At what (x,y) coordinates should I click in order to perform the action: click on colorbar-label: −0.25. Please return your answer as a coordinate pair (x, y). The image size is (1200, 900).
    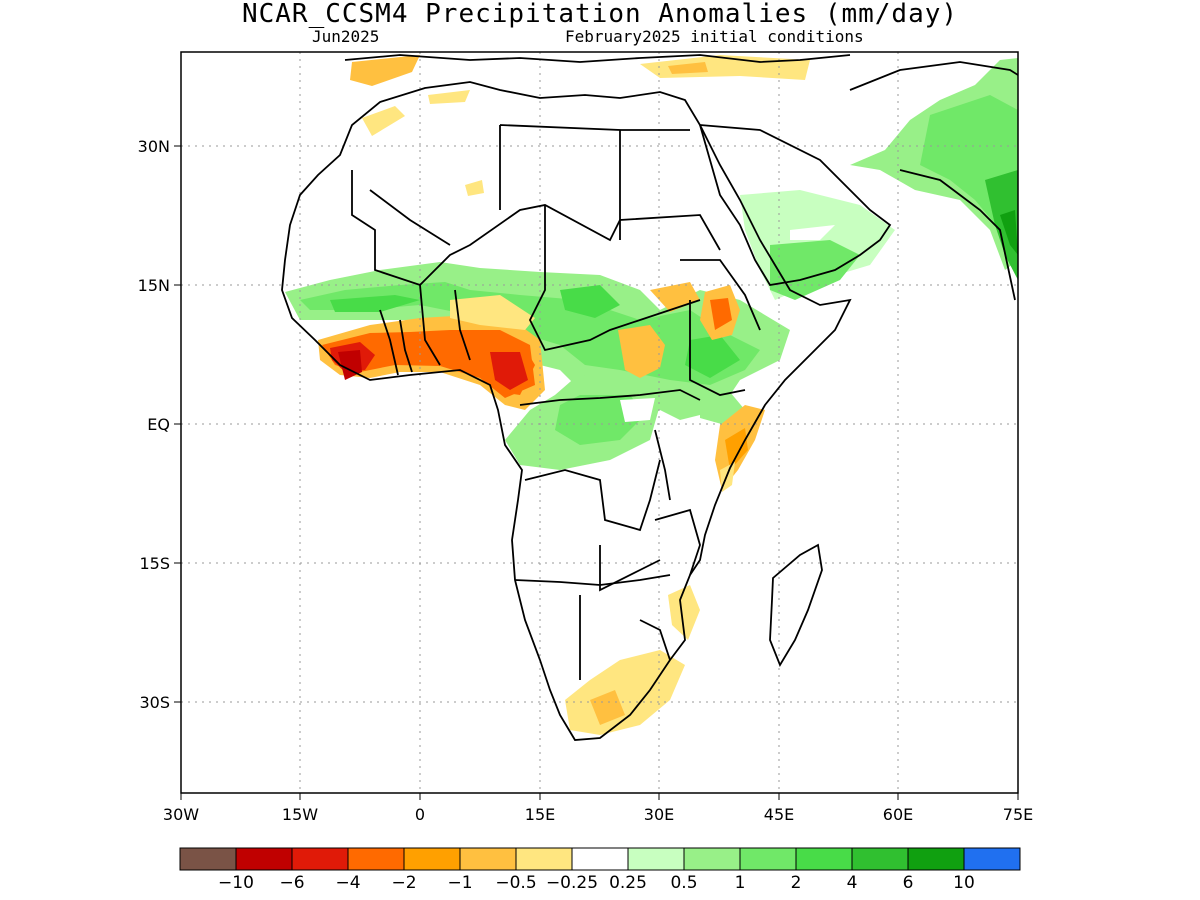
    Looking at the image, I should click on (572, 883).